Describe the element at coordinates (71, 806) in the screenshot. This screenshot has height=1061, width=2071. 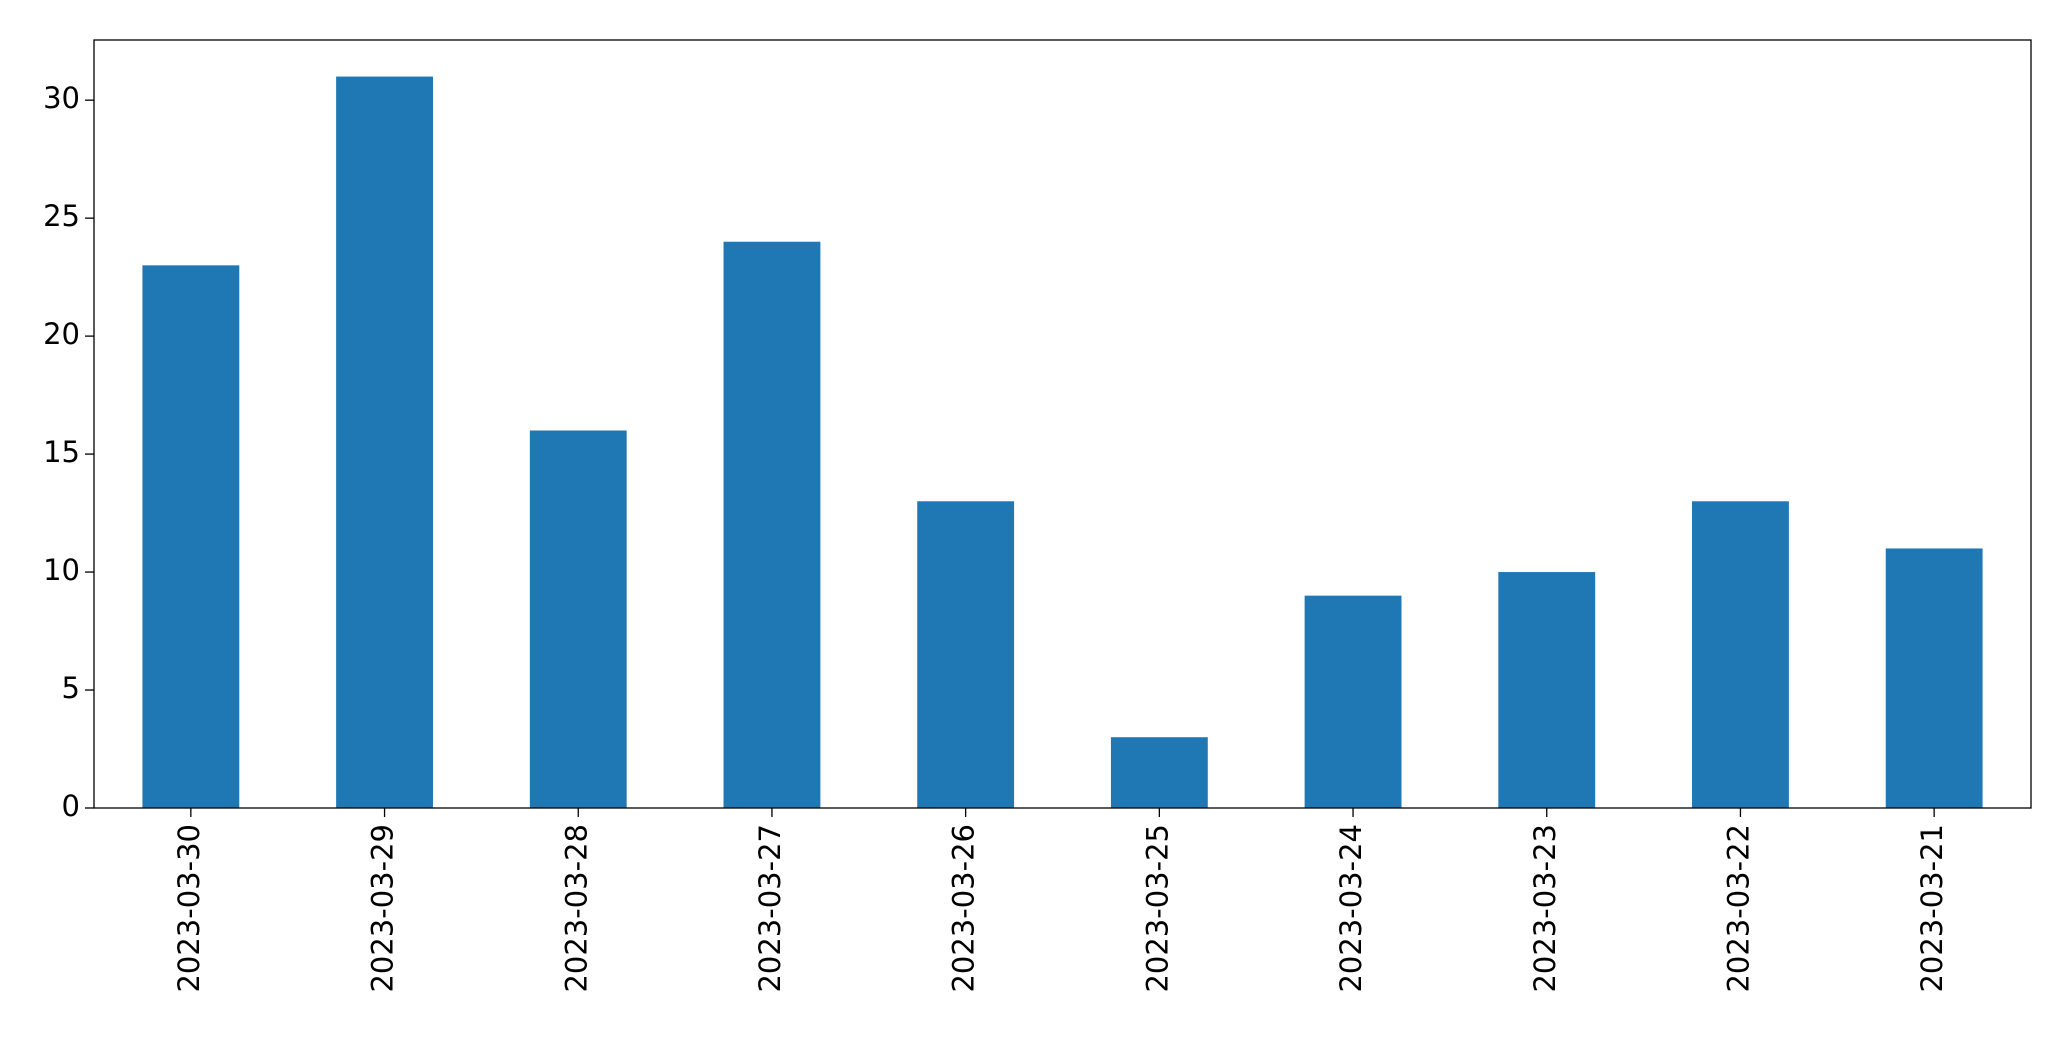
I see `y-tick-label: 0` at that location.